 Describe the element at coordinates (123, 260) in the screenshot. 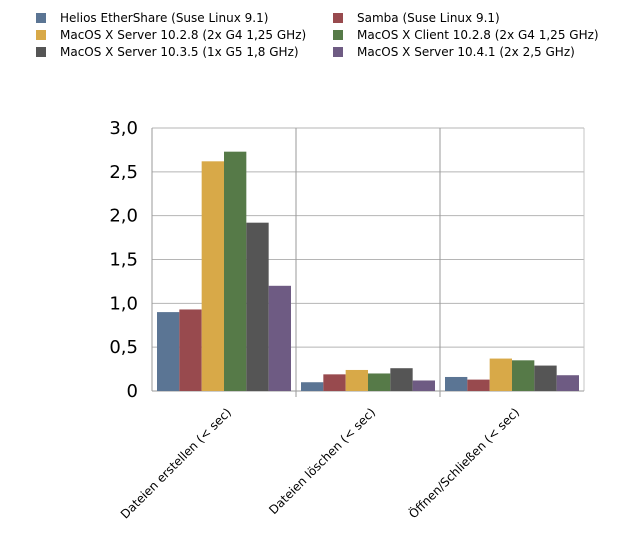

I see `y-tick-label: 1,5` at that location.